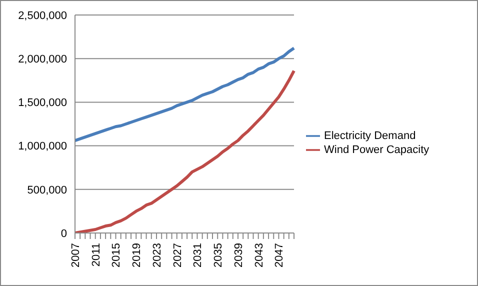 The height and width of the screenshot is (286, 478). Describe the element at coordinates (370, 136) in the screenshot. I see `legend-label: Electricity Demand` at that location.